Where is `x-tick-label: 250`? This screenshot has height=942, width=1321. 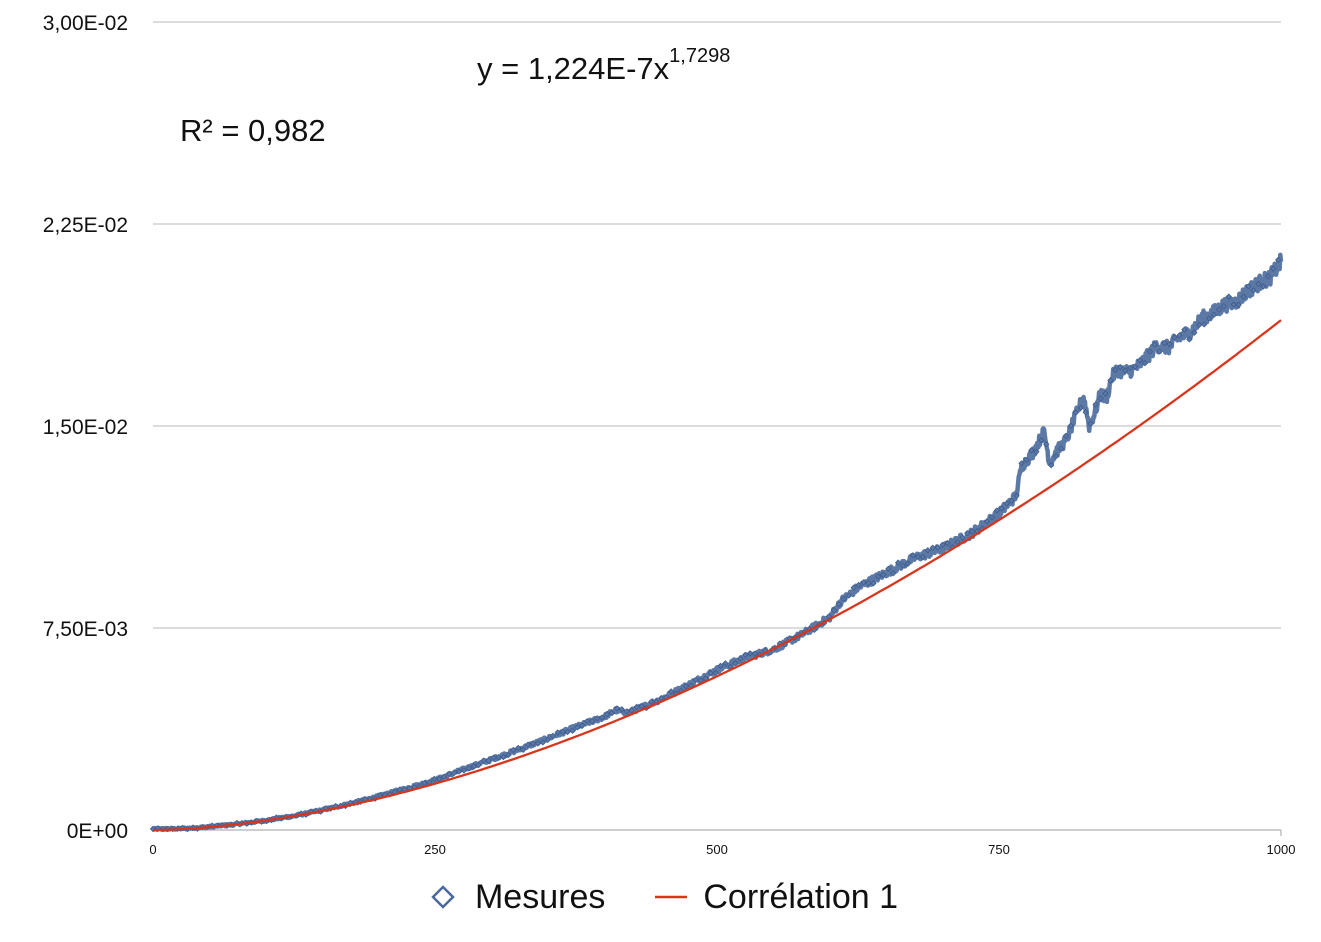
x-tick-label: 250 is located at coordinates (435, 849).